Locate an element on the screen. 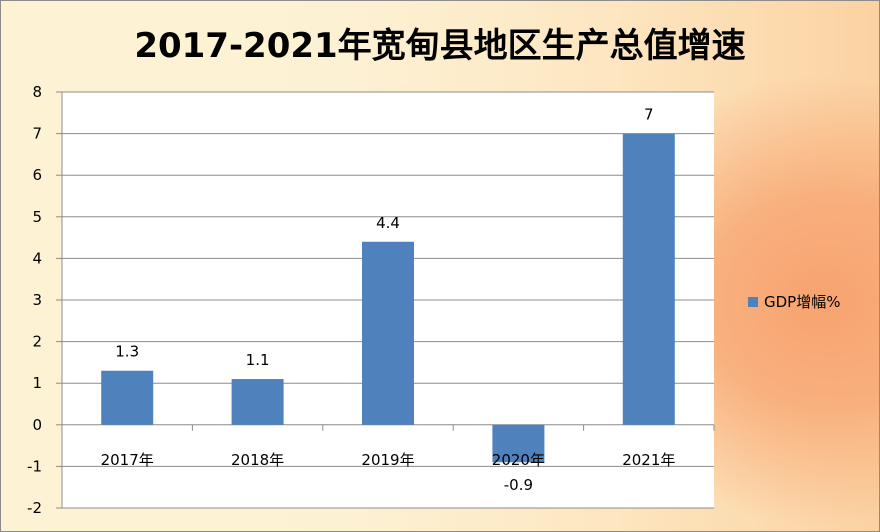 The height and width of the screenshot is (532, 880). x-tick-label: 2019年 is located at coordinates (387, 460).